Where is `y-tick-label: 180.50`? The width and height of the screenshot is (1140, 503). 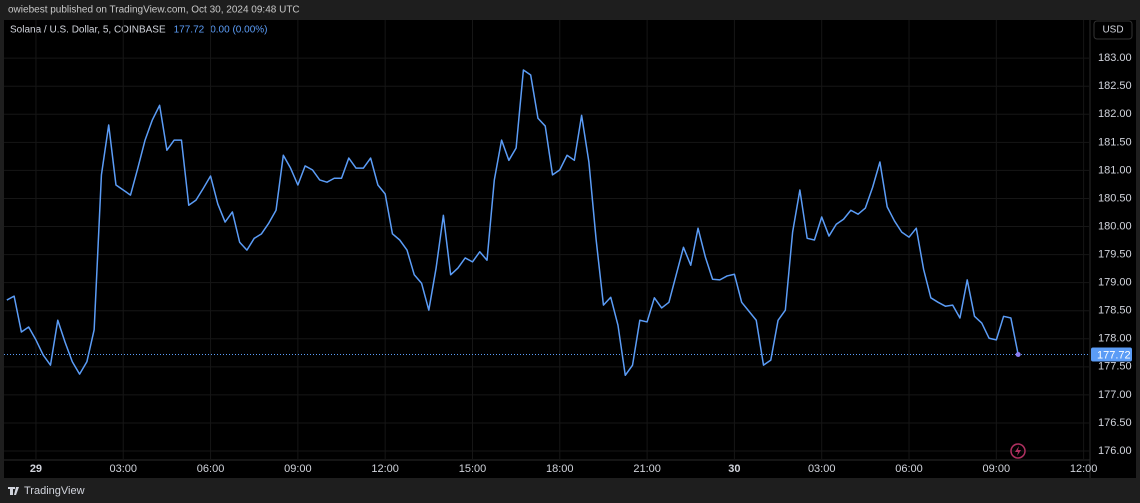 y-tick-label: 180.50 is located at coordinates (1115, 198).